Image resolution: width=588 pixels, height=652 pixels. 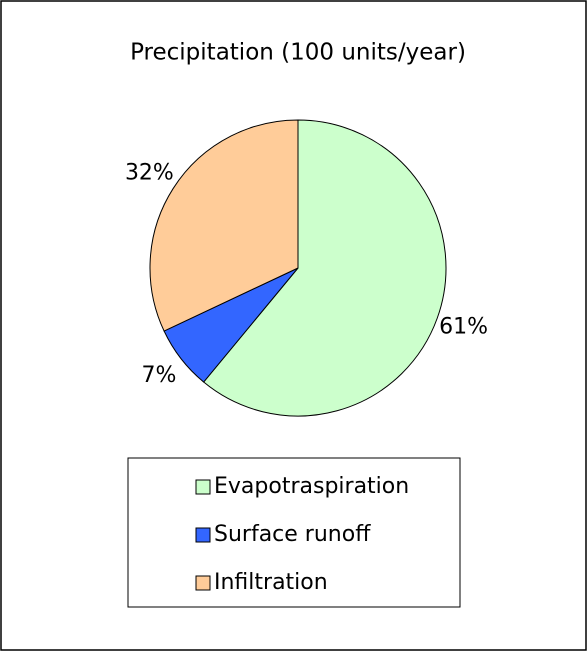 I want to click on legend-label: Infiltration, so click(x=271, y=582).